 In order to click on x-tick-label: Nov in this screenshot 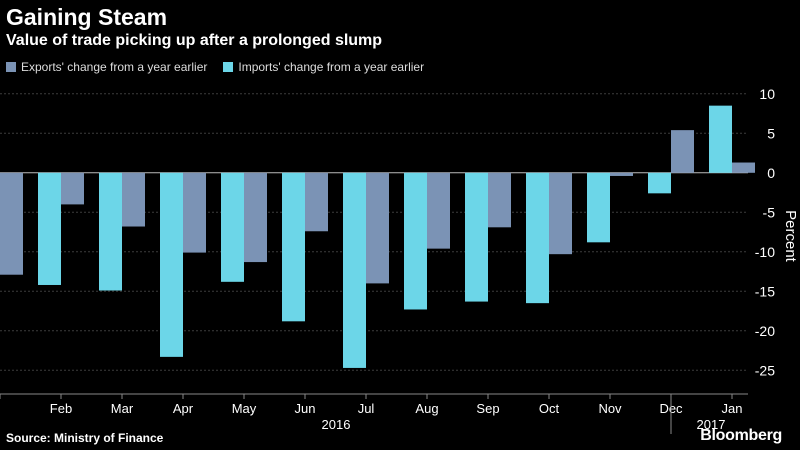, I will do `click(610, 408)`.